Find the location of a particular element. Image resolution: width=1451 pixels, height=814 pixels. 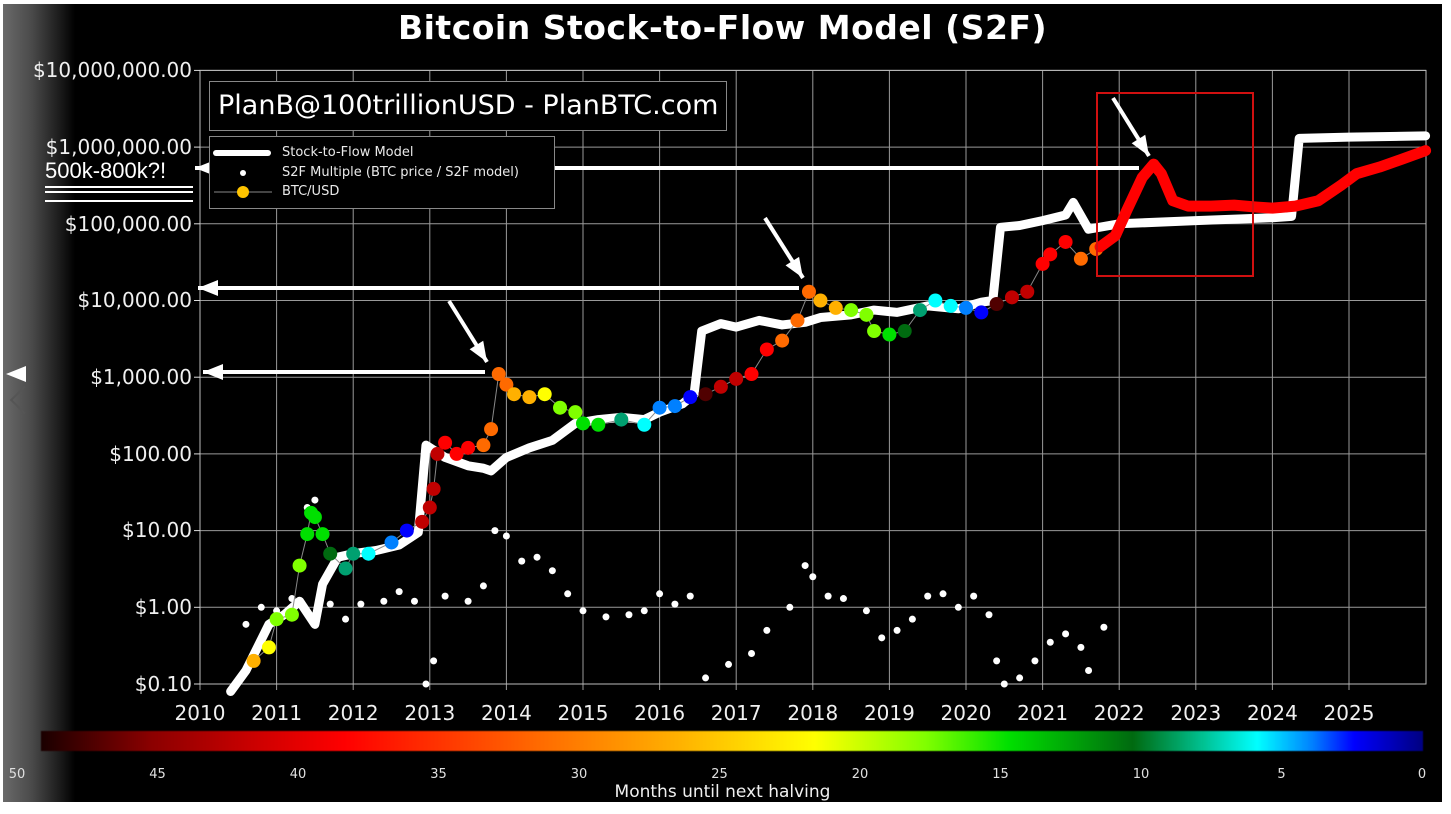

x-tick-label: 2013 is located at coordinates (430, 713).